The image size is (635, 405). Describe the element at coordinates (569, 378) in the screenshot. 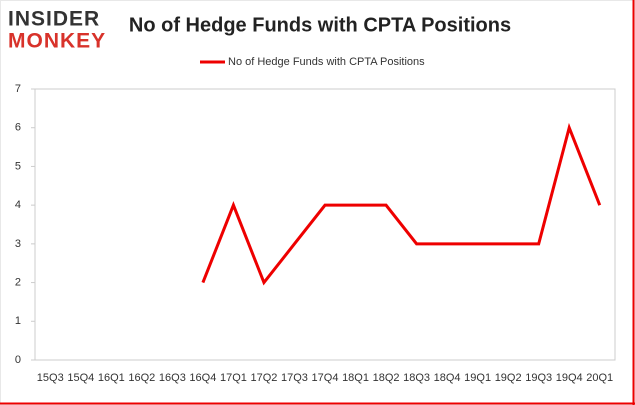

I see `x-tick-label: 19Q4` at that location.